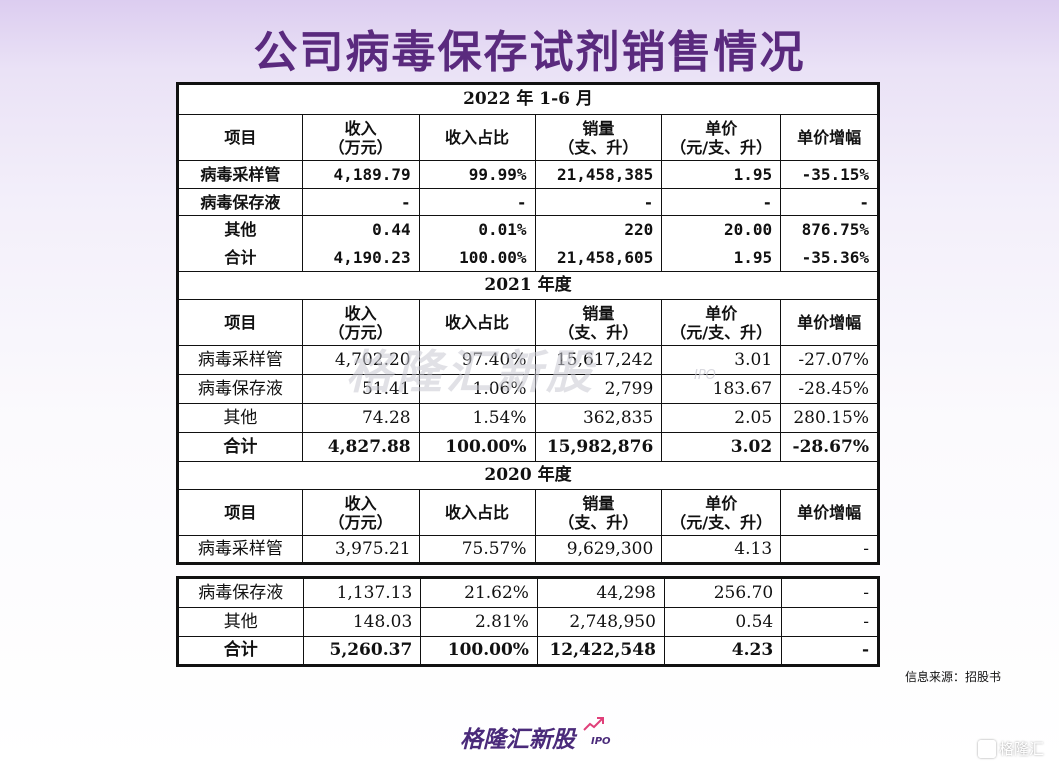 The width and height of the screenshot is (1059, 768). What do you see at coordinates (360, 389) in the screenshot?
I see `row-revenue: 51.41` at bounding box center [360, 389].